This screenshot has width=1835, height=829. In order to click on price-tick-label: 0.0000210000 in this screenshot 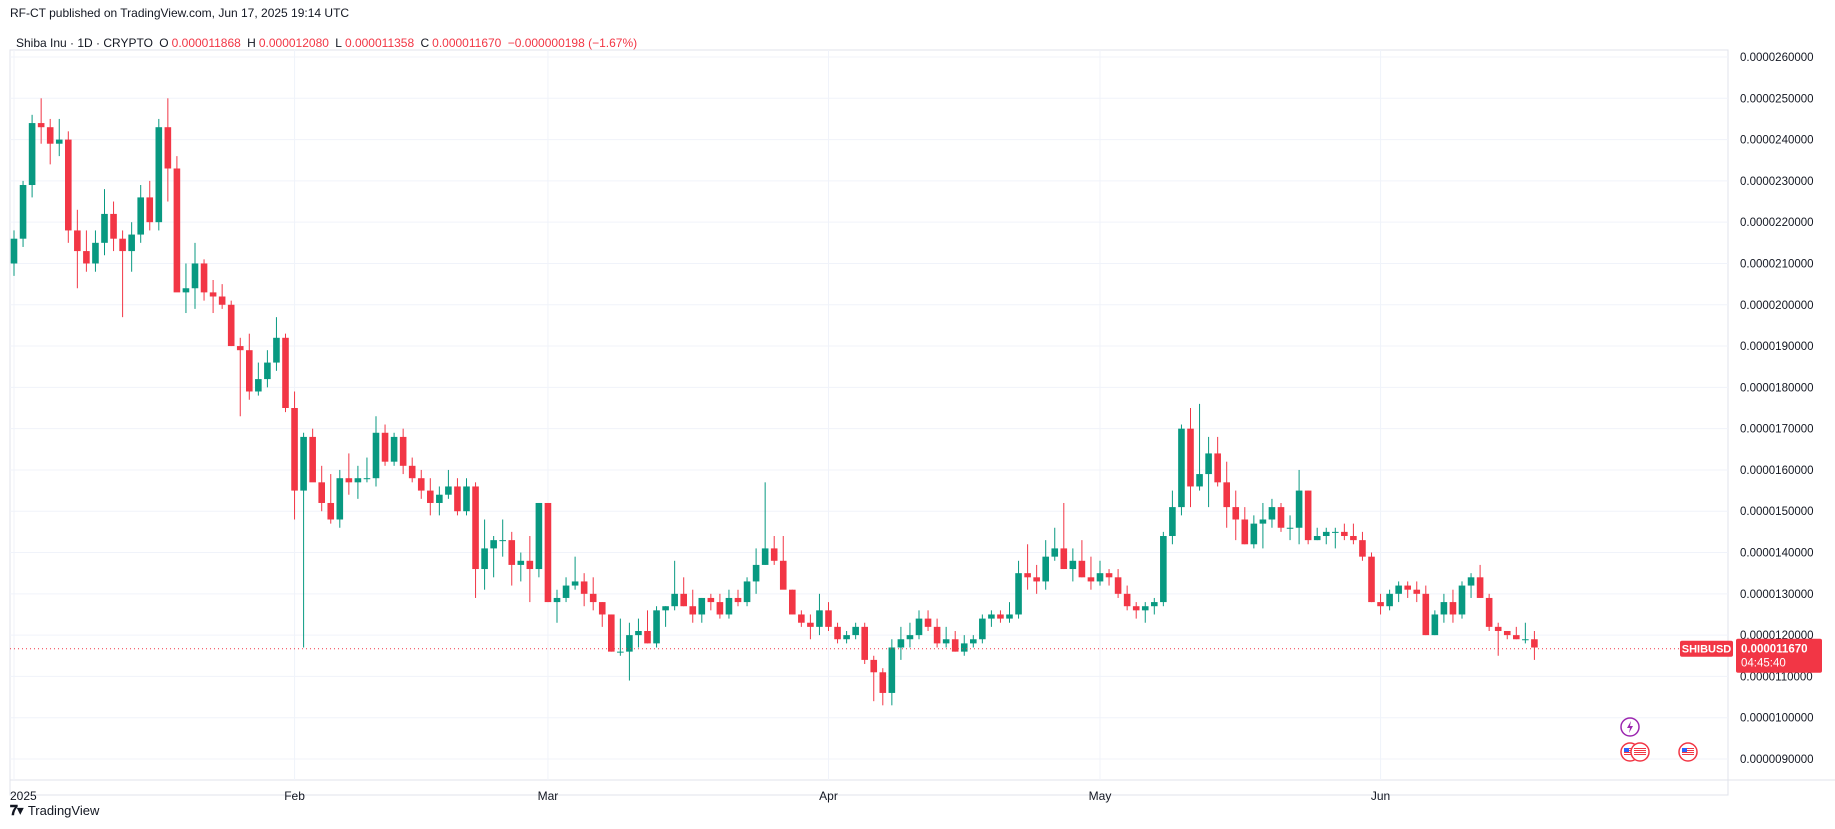, I will do `click(1777, 264)`.